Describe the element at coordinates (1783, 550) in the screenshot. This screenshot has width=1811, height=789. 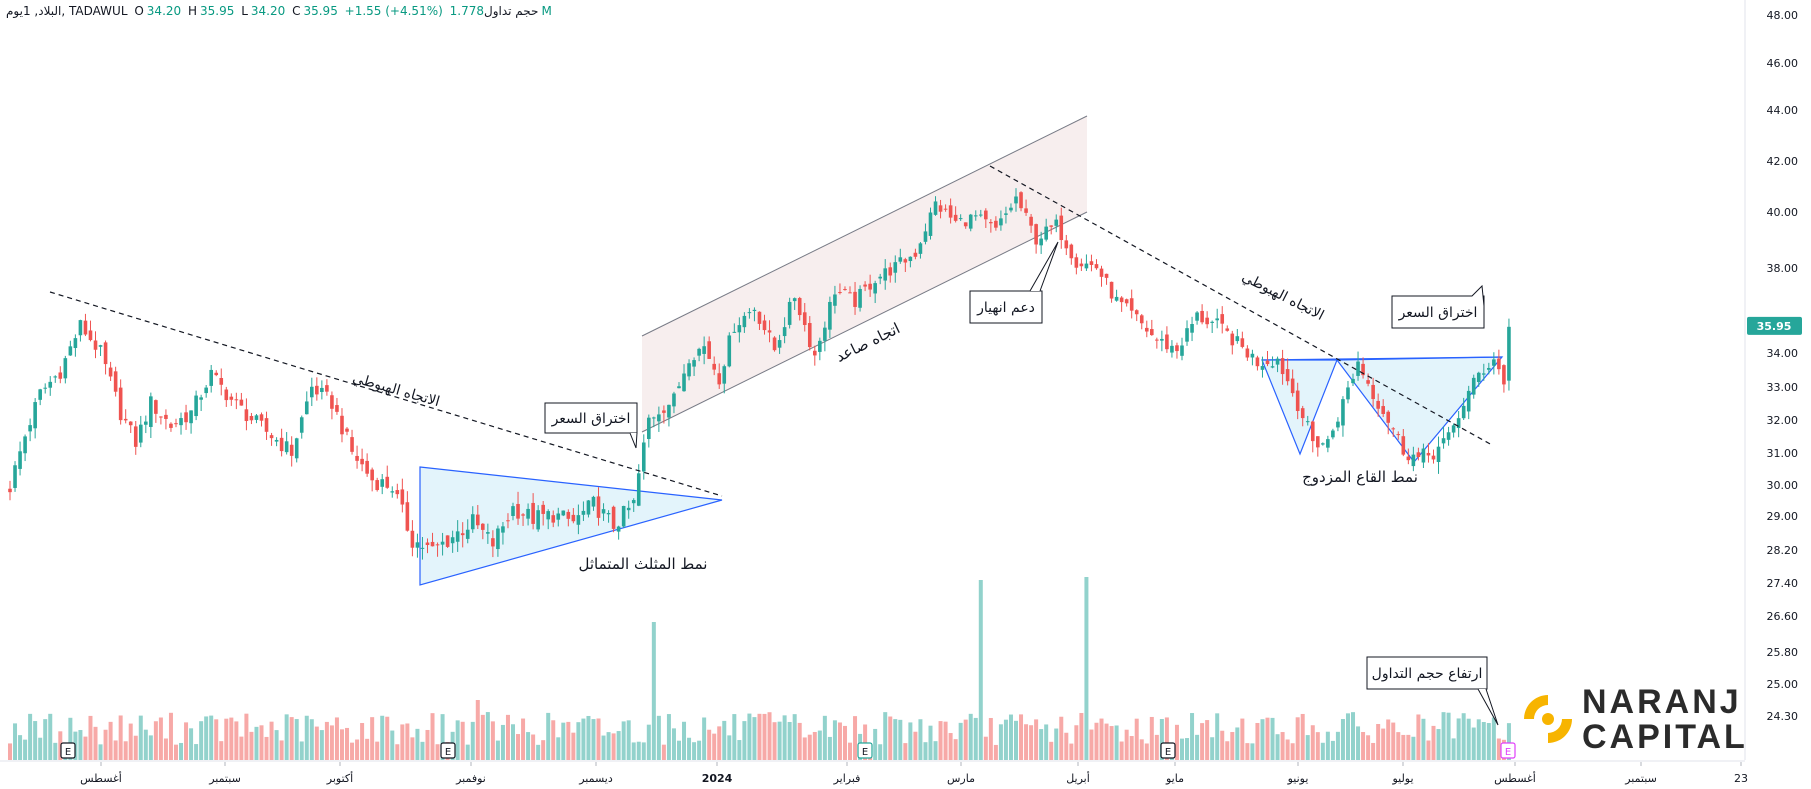
I see `y-tick-label: 28.20` at that location.